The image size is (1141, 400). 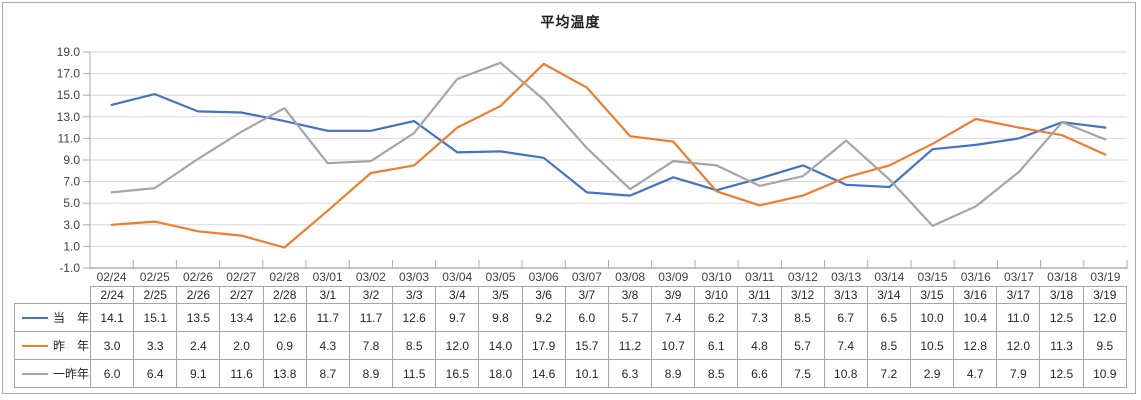 I want to click on table-value-cell: 10.5, so click(x=932, y=345).